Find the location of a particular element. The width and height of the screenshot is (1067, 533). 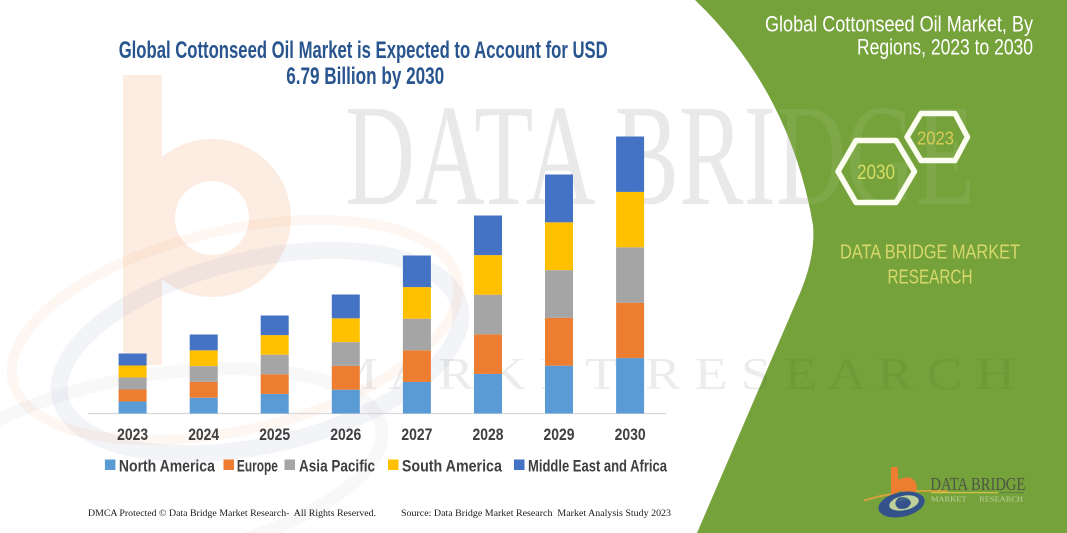

svg-text: North America is located at coordinates (167, 466).